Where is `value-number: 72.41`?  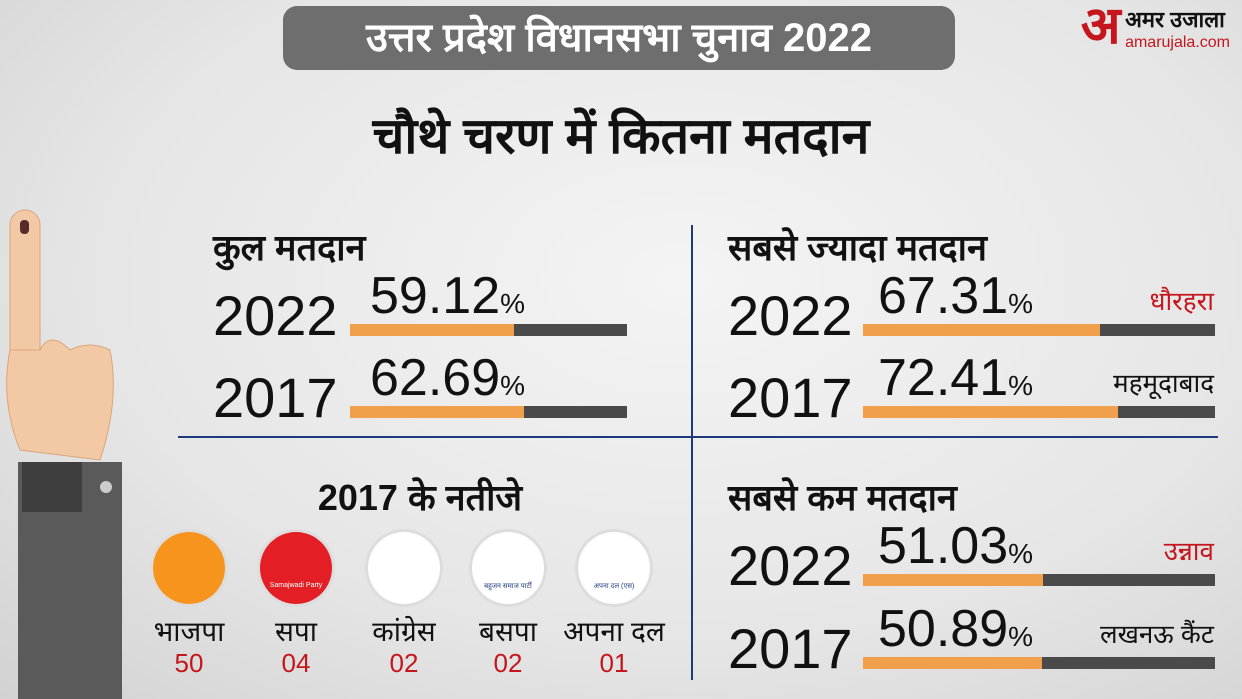
value-number: 72.41 is located at coordinates (943, 378).